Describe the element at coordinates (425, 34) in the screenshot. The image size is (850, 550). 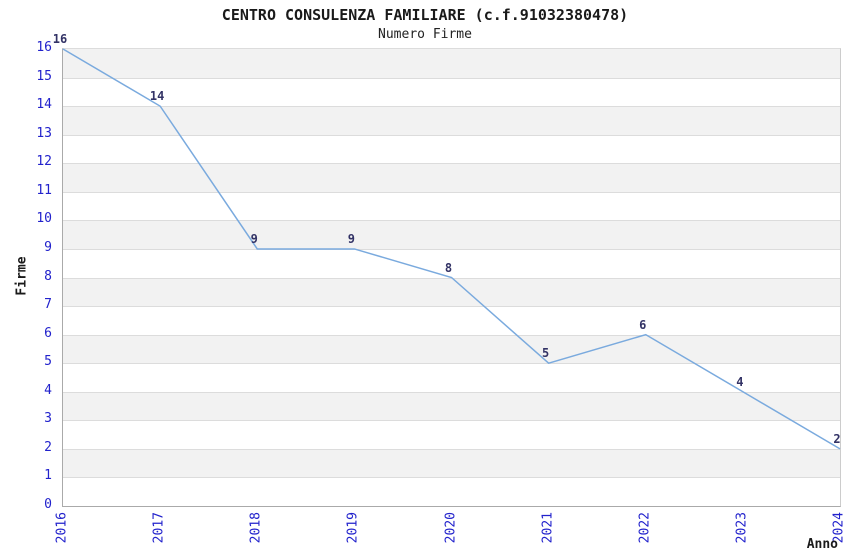
I see `chart-subtitle: Numero Firme` at that location.